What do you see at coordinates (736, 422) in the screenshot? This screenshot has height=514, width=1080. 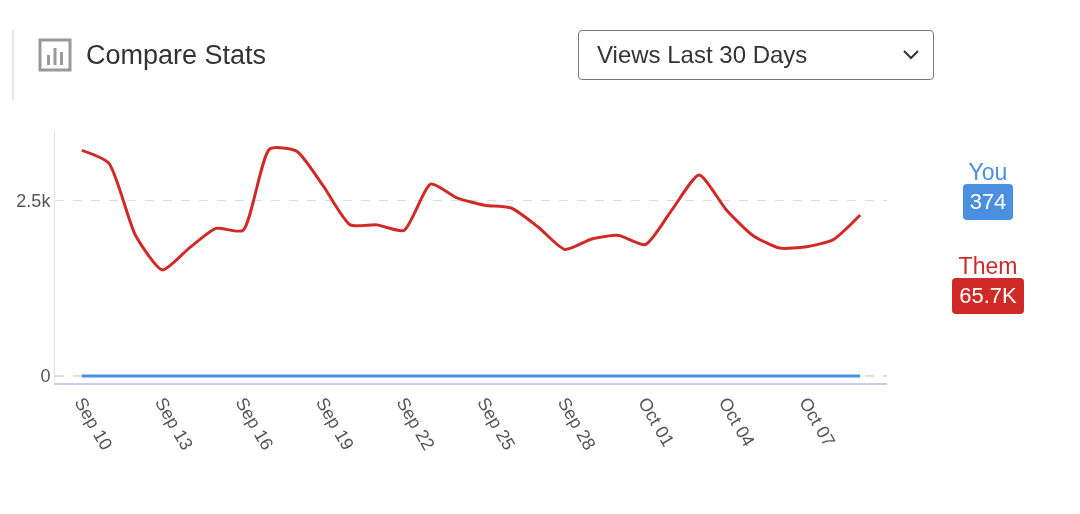 I see `x-tick-label: Oct 04` at bounding box center [736, 422].